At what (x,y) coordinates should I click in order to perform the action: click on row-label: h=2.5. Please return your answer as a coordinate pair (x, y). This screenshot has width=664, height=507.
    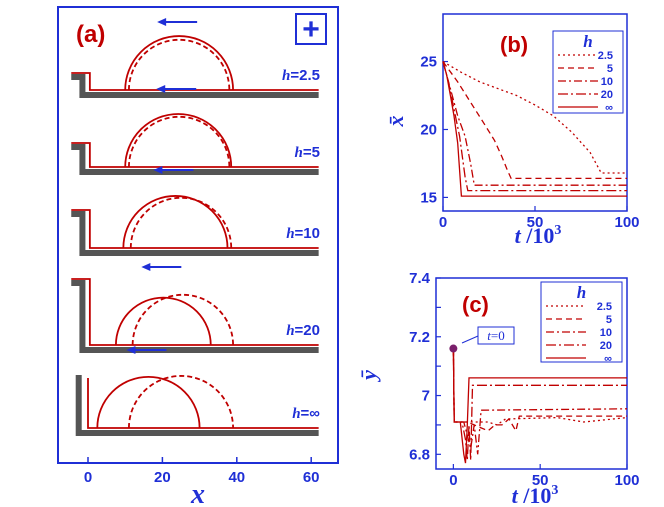
    Looking at the image, I should click on (301, 75).